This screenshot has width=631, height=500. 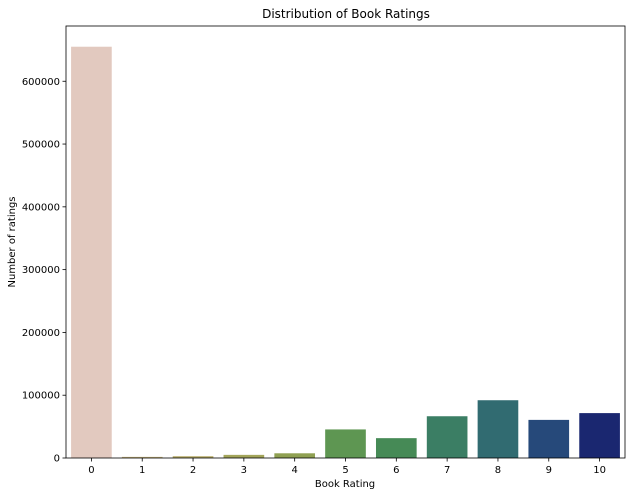 I want to click on y-tick-label: 500000, so click(x=41, y=145).